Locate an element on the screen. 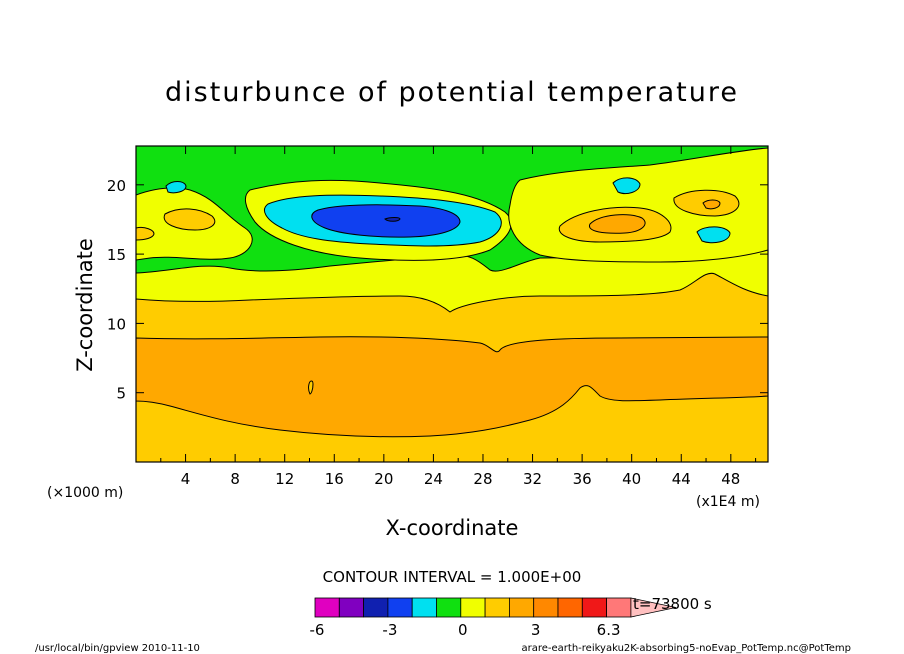 This screenshot has width=904, height=654. x-tick-label: 12 is located at coordinates (284, 479).